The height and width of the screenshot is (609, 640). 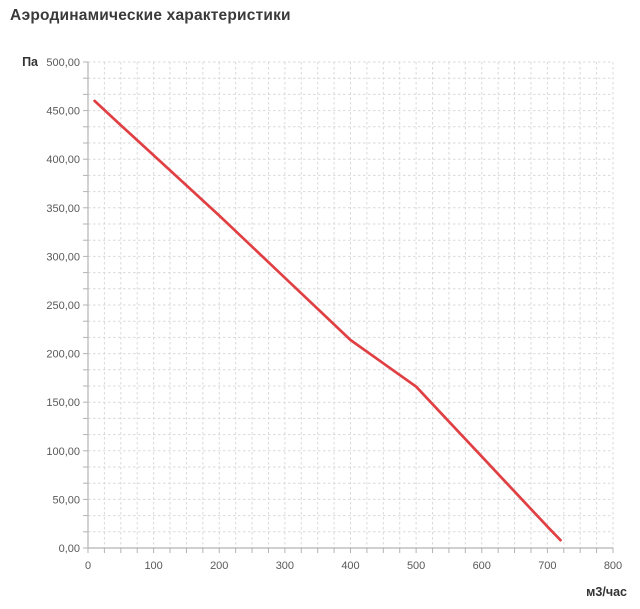 What do you see at coordinates (482, 566) in the screenshot?
I see `x-tick-label: 600` at bounding box center [482, 566].